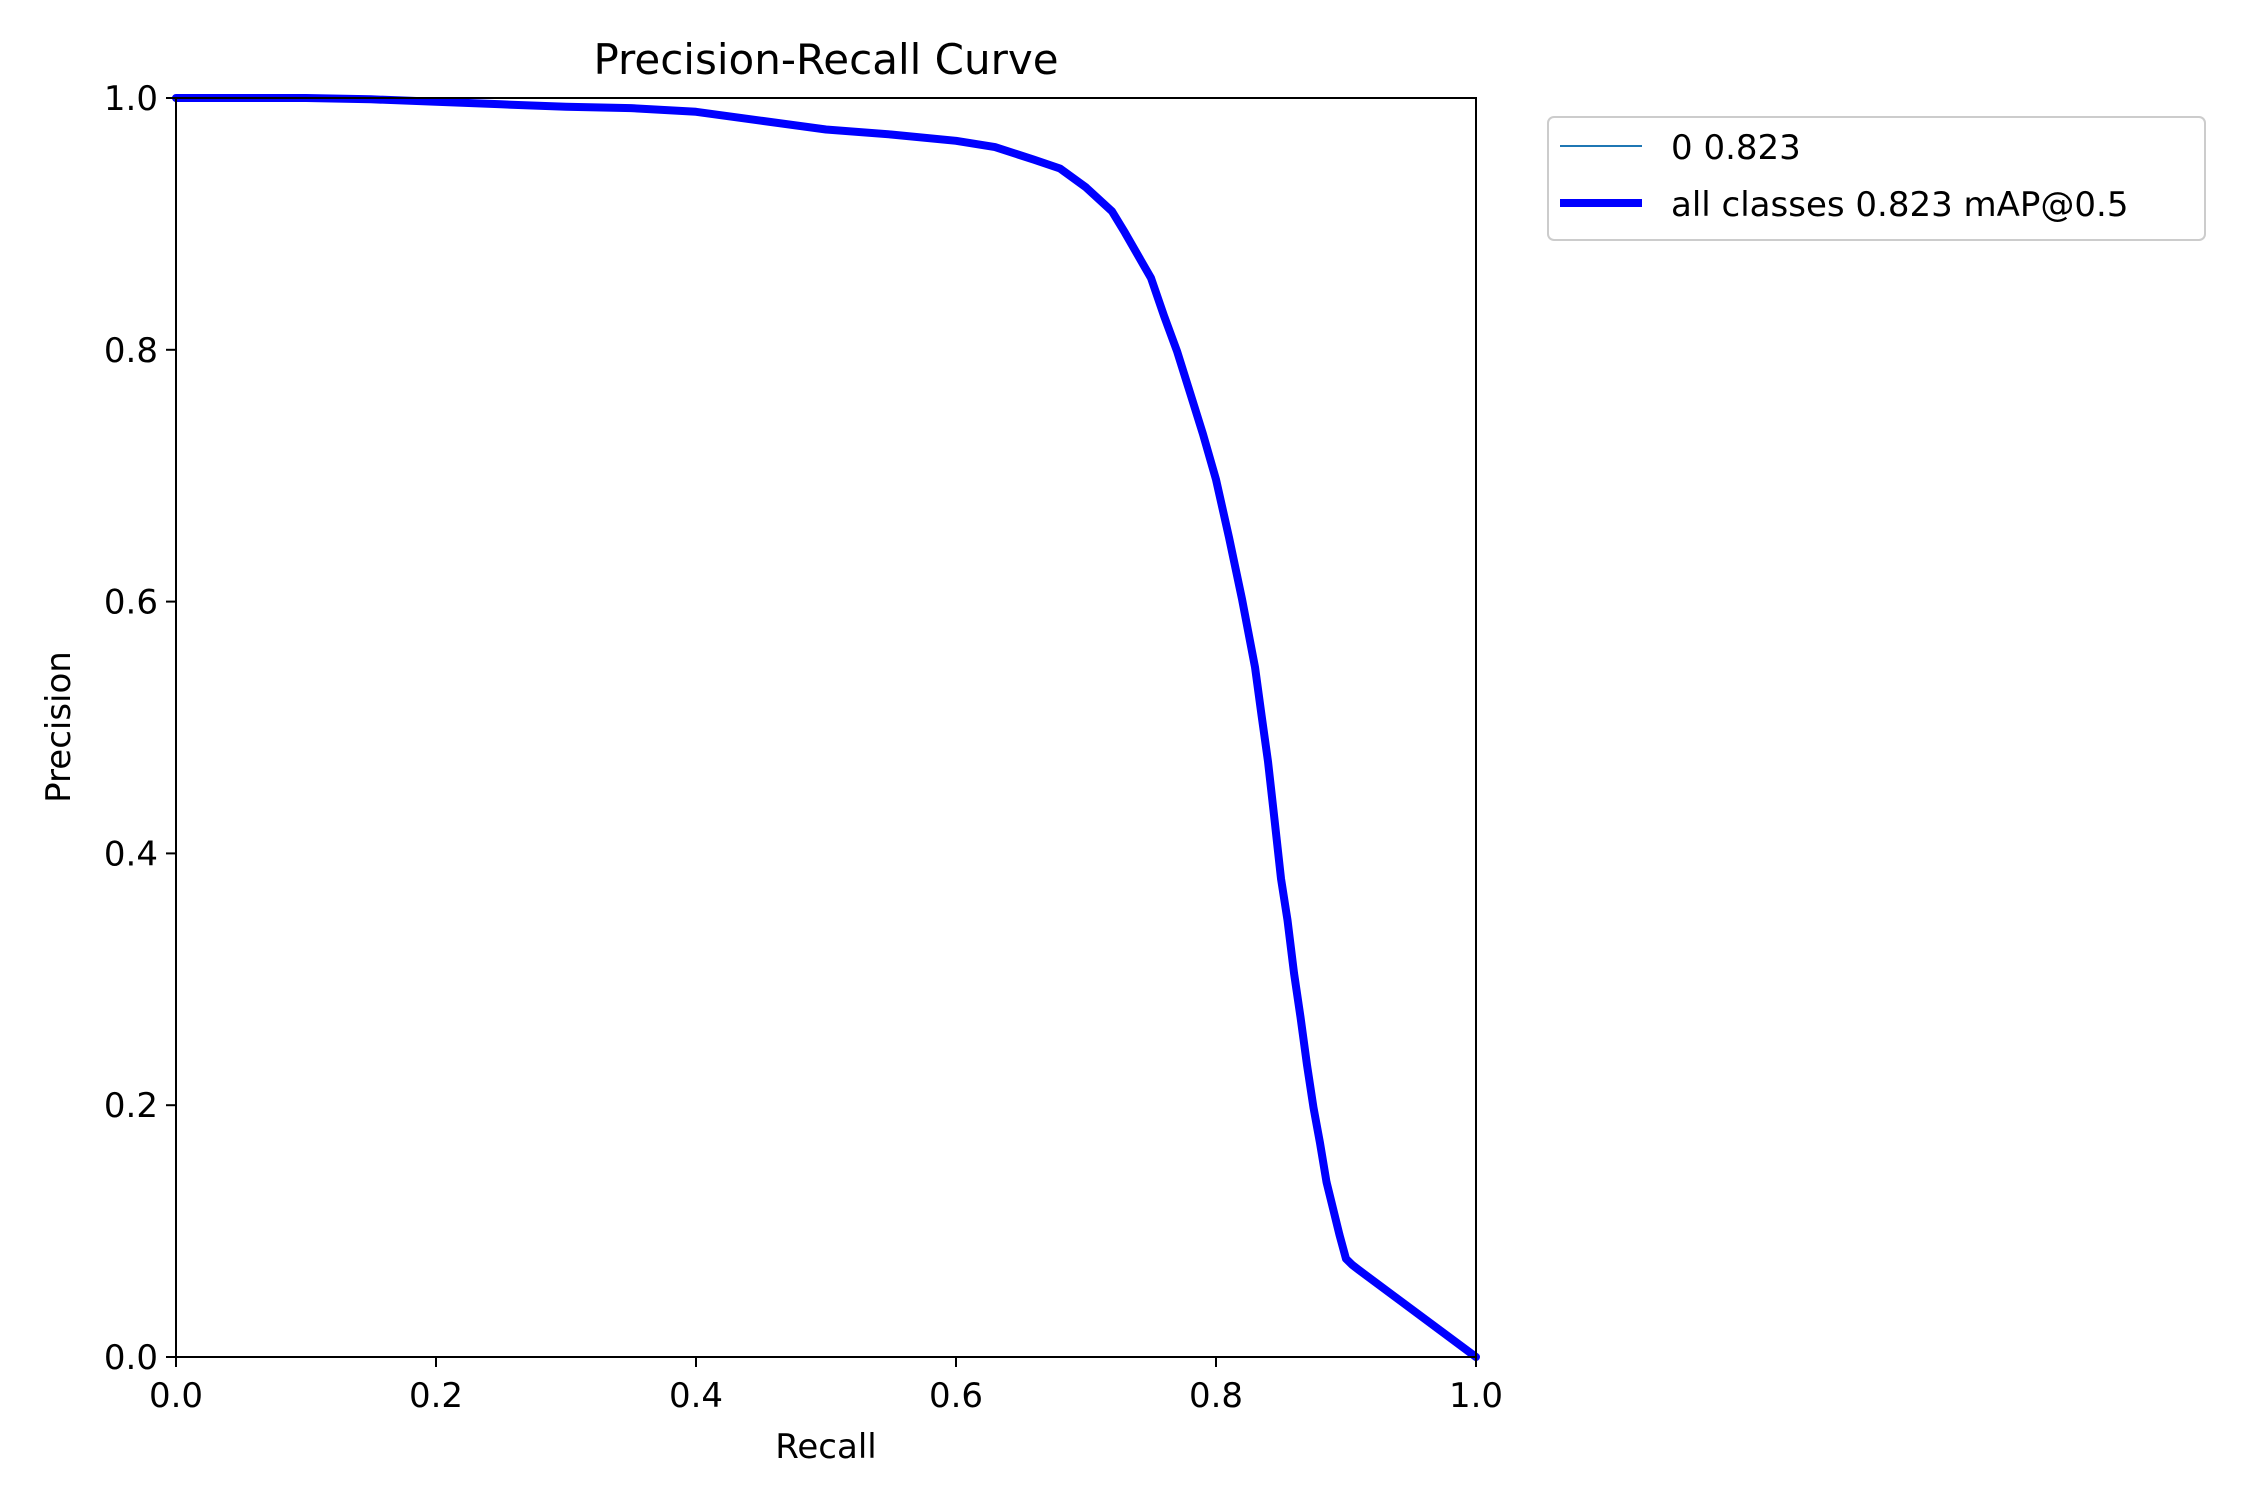 The image size is (2250, 1504). Describe the element at coordinates (131, 1106) in the screenshot. I see `y-tick-label-1: 0.2` at that location.